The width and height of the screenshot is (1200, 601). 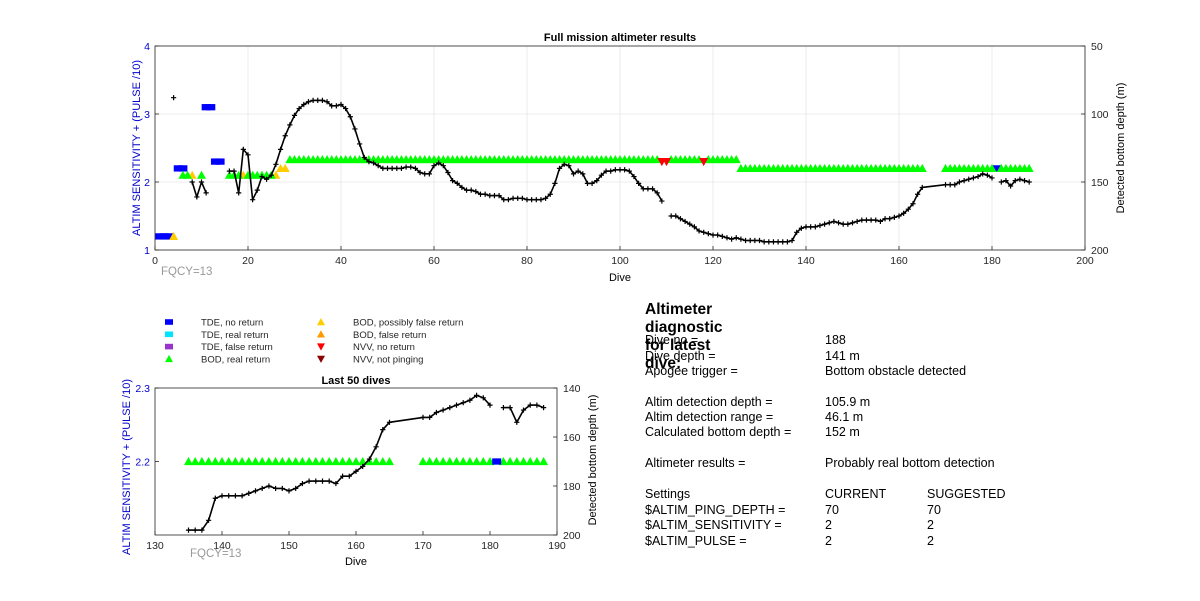 What do you see at coordinates (235, 335) in the screenshot?
I see `legend-label: TDE, real return` at bounding box center [235, 335].